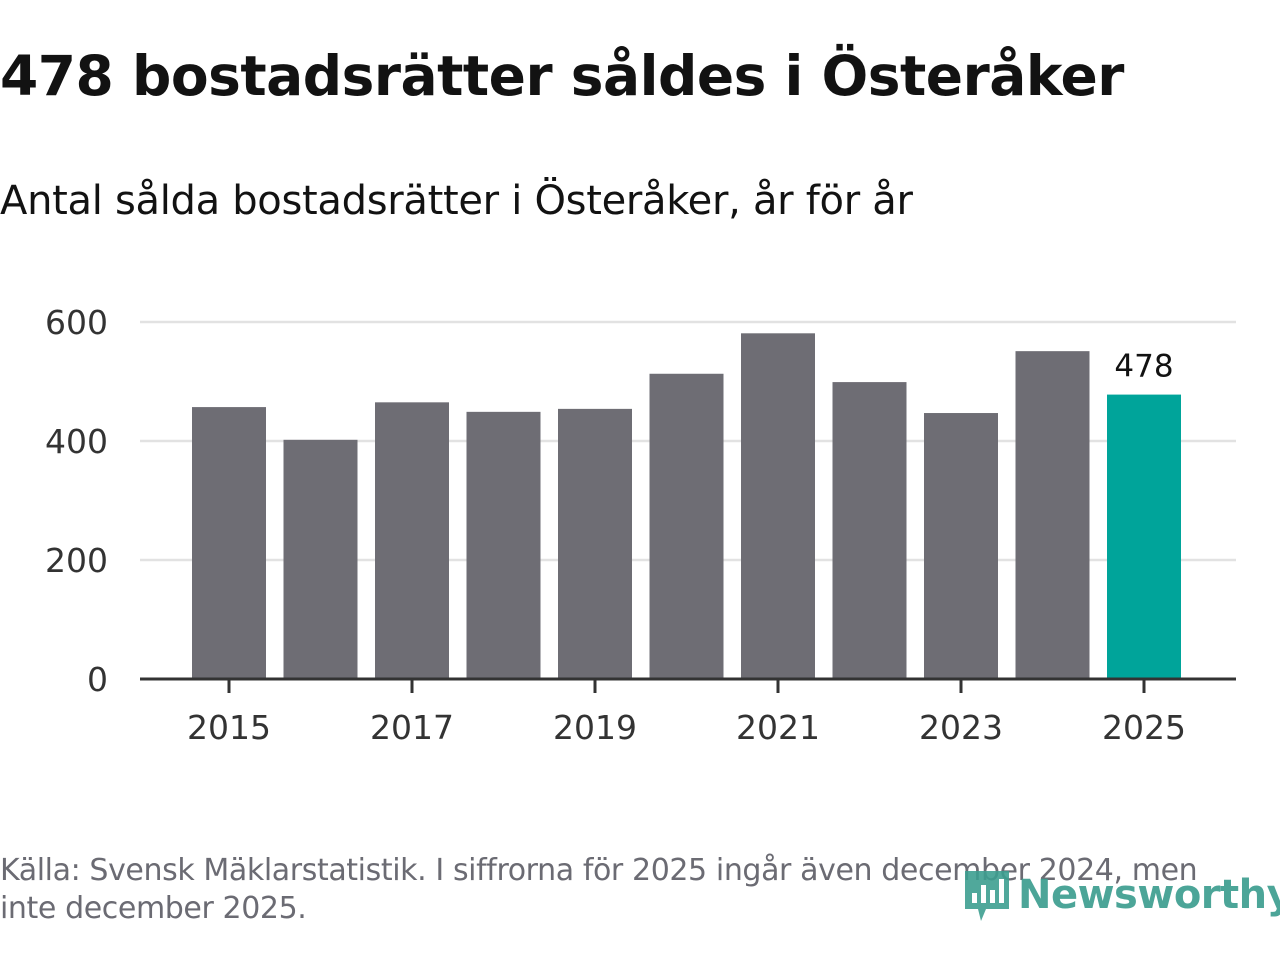  I want to click on bar-2024, so click(1052, 515).